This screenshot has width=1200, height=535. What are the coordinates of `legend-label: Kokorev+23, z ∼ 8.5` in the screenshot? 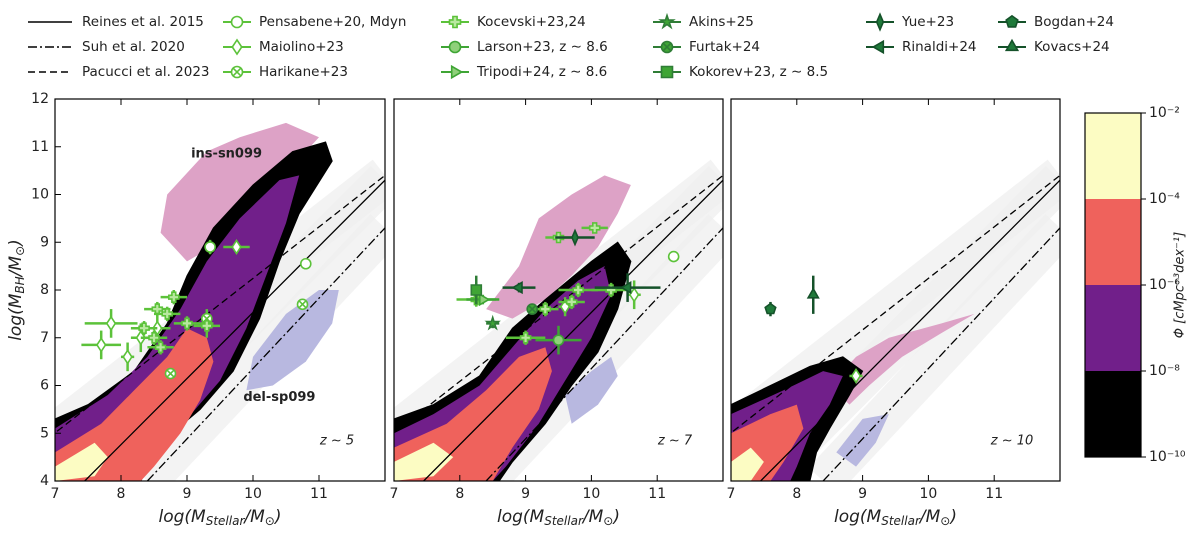 It's located at (758, 72).